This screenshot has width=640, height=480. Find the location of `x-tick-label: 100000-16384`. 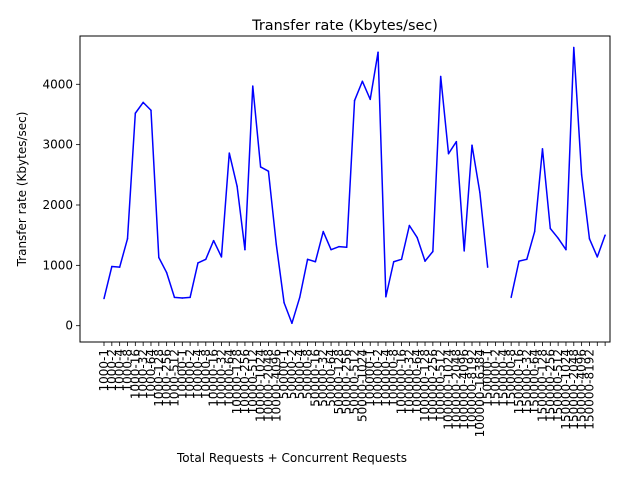

x-tick-label: 100000-16384 is located at coordinates (480, 393).